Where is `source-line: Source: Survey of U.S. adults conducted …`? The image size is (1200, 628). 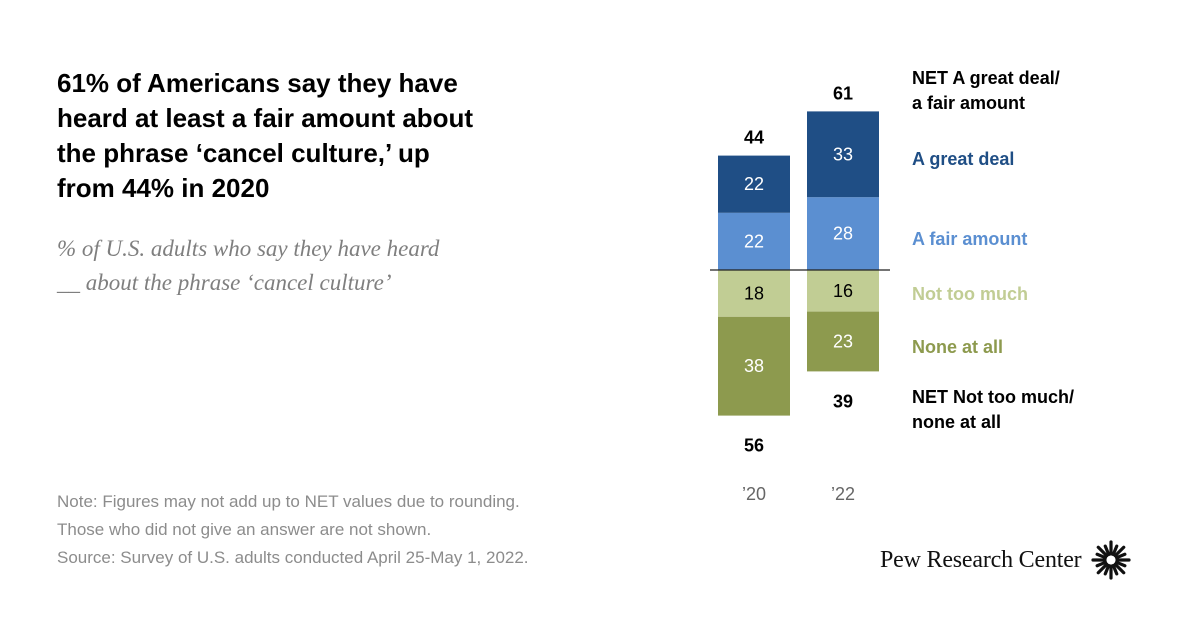 source-line: Source: Survey of U.S. adults conducted … is located at coordinates (293, 557).